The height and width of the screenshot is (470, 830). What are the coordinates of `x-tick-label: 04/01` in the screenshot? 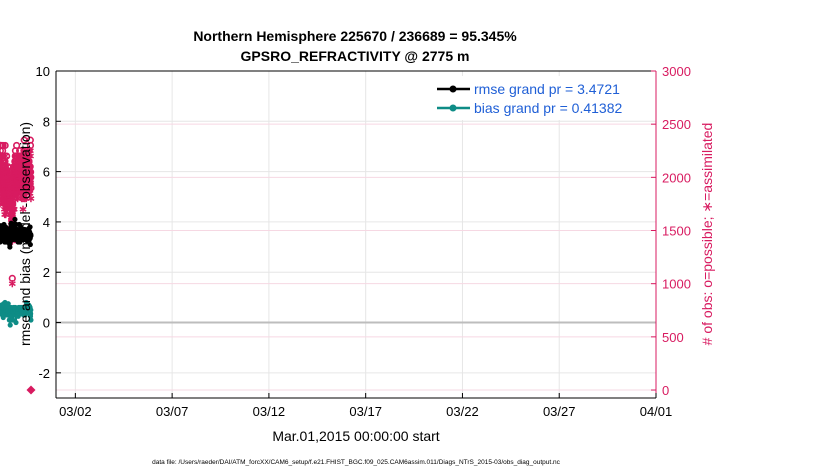 It's located at (656, 411).